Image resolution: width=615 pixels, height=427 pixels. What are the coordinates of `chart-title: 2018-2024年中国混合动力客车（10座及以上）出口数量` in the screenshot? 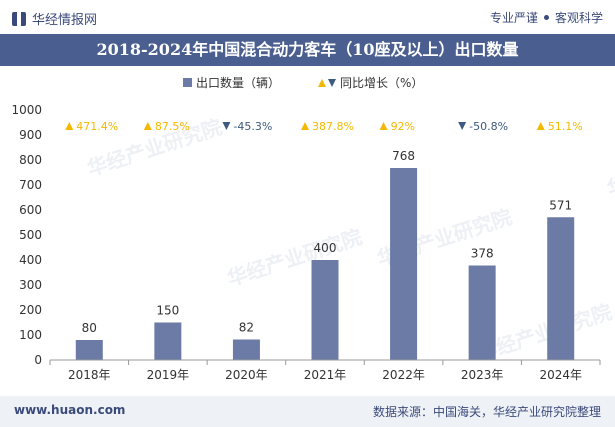 It's located at (307, 50).